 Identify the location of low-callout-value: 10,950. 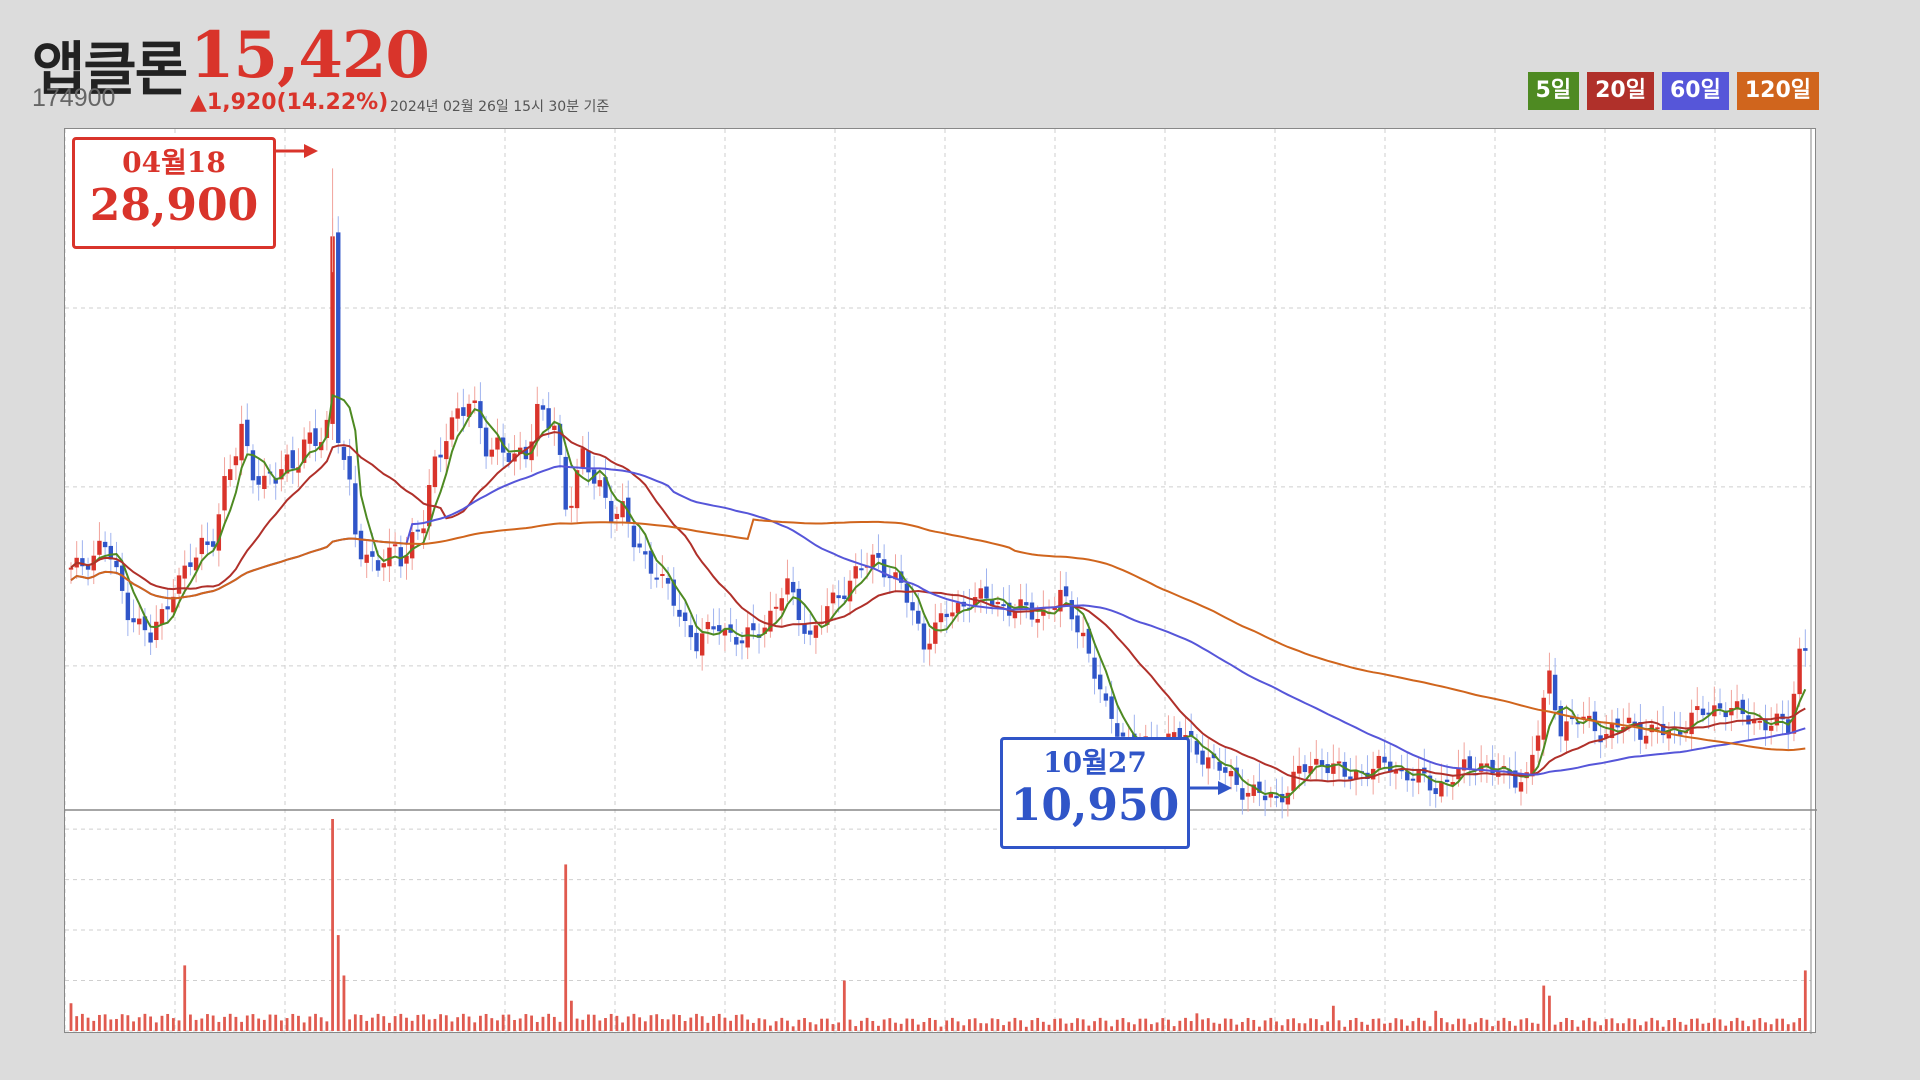
(1095, 805).